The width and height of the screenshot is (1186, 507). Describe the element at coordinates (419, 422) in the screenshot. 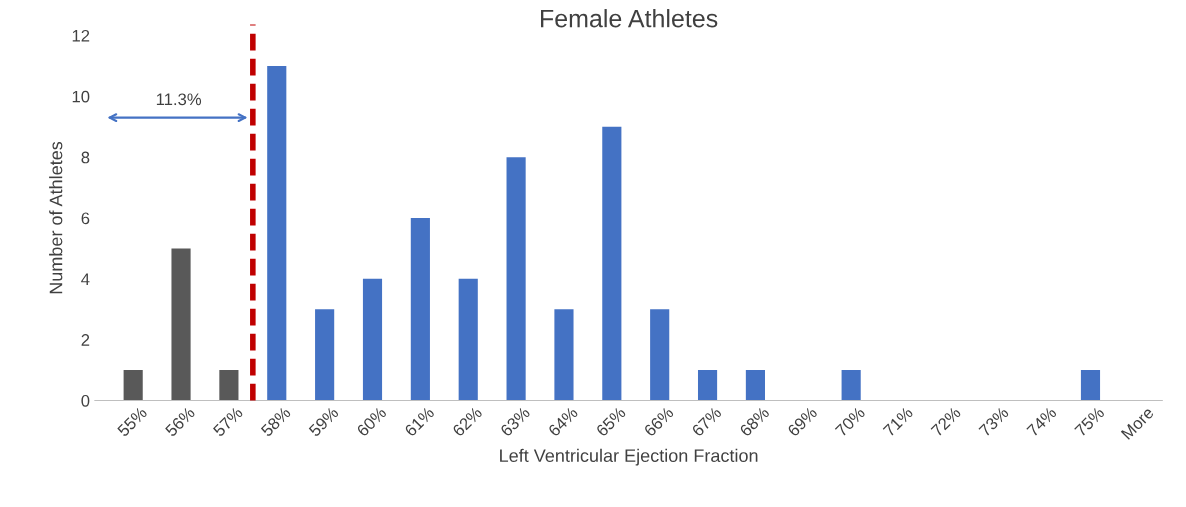

I see `x-tick-label: 61%` at that location.